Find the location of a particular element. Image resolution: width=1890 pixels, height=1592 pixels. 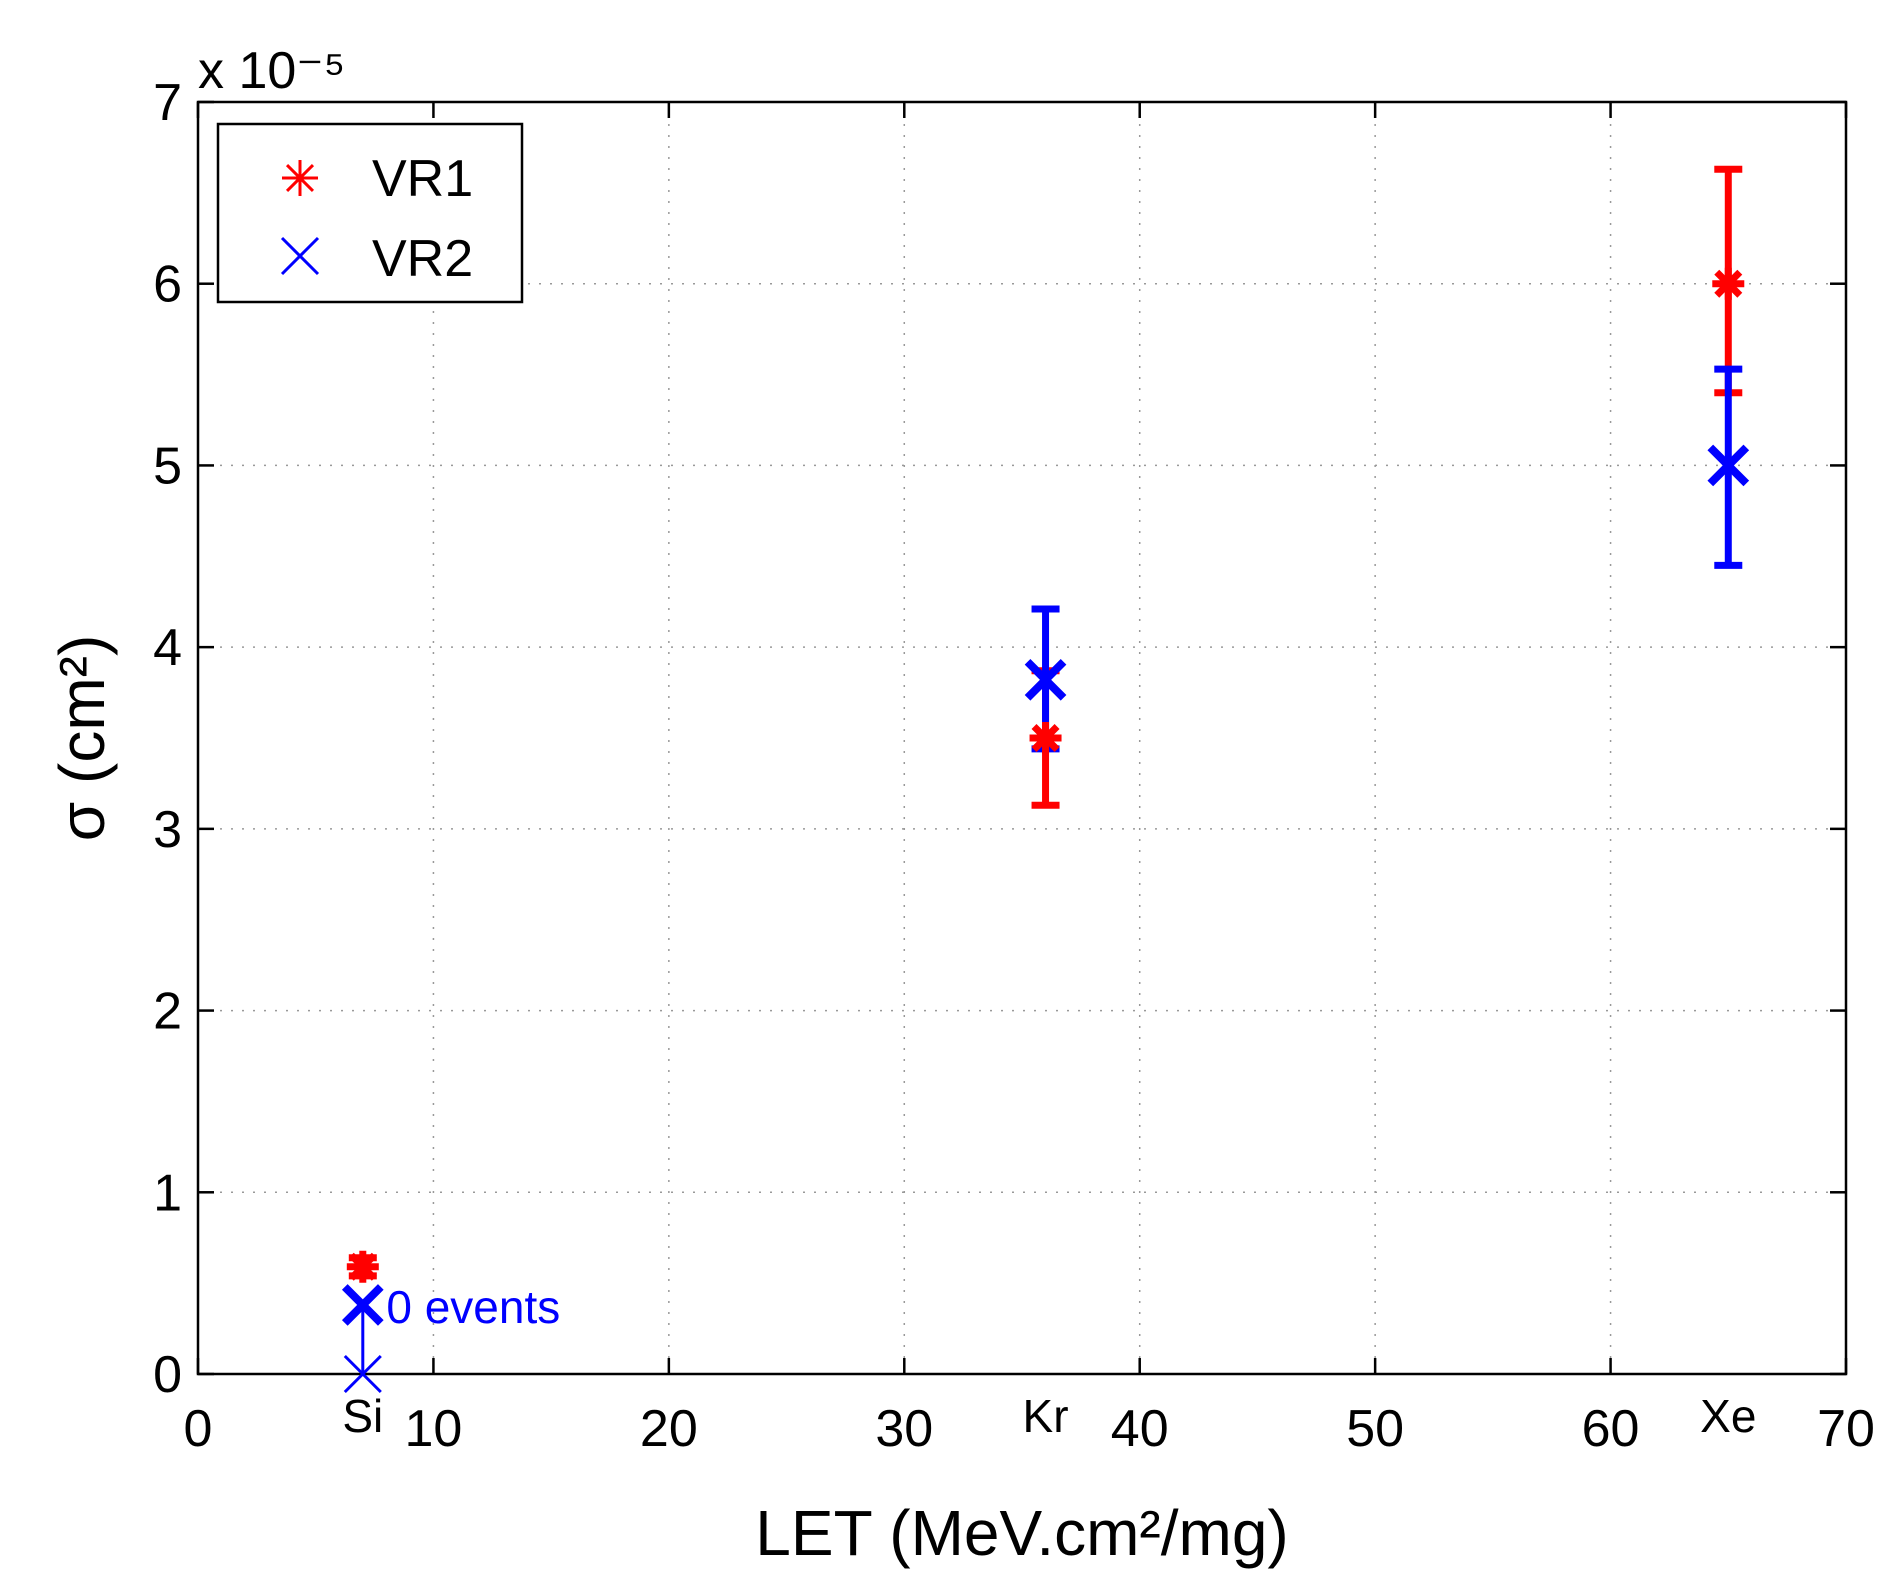

y-tick-label: 1 is located at coordinates (167, 1193).